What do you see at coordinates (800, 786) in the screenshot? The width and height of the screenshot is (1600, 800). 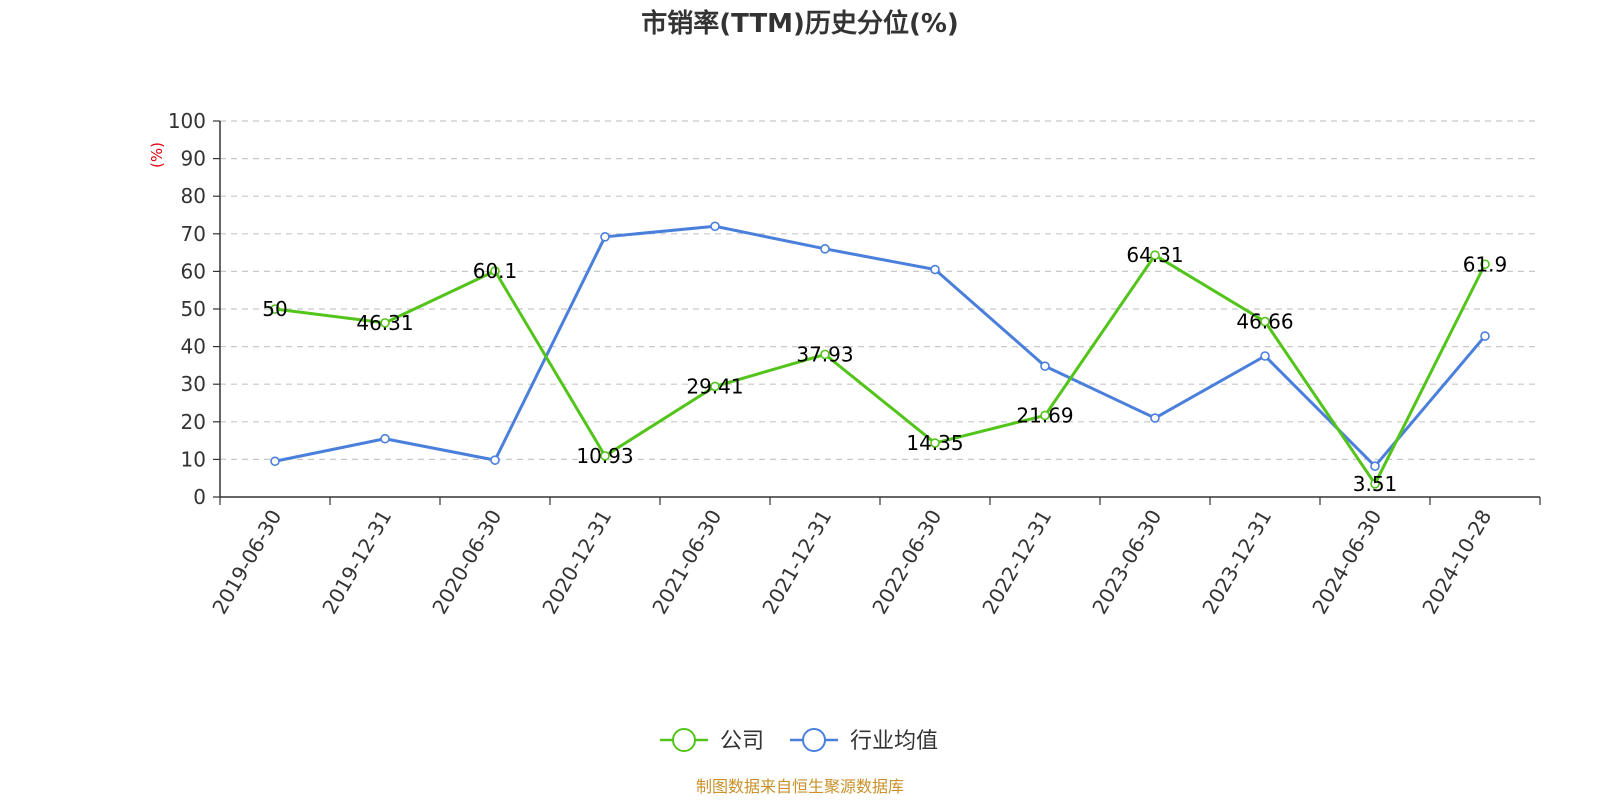 I see `source-note: 制图数据来自恒生聚源数据库` at bounding box center [800, 786].